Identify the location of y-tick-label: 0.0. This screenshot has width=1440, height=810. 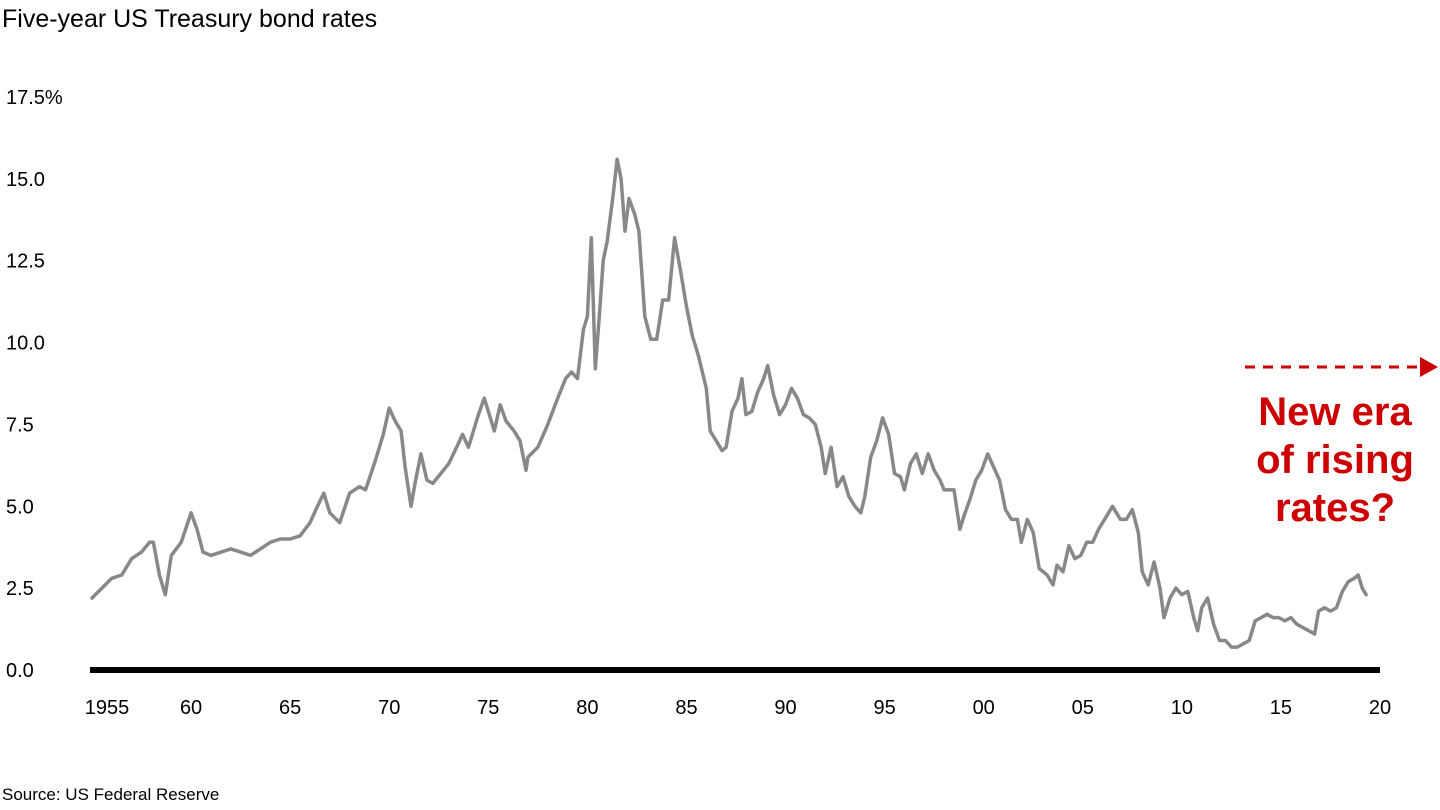
(20, 671).